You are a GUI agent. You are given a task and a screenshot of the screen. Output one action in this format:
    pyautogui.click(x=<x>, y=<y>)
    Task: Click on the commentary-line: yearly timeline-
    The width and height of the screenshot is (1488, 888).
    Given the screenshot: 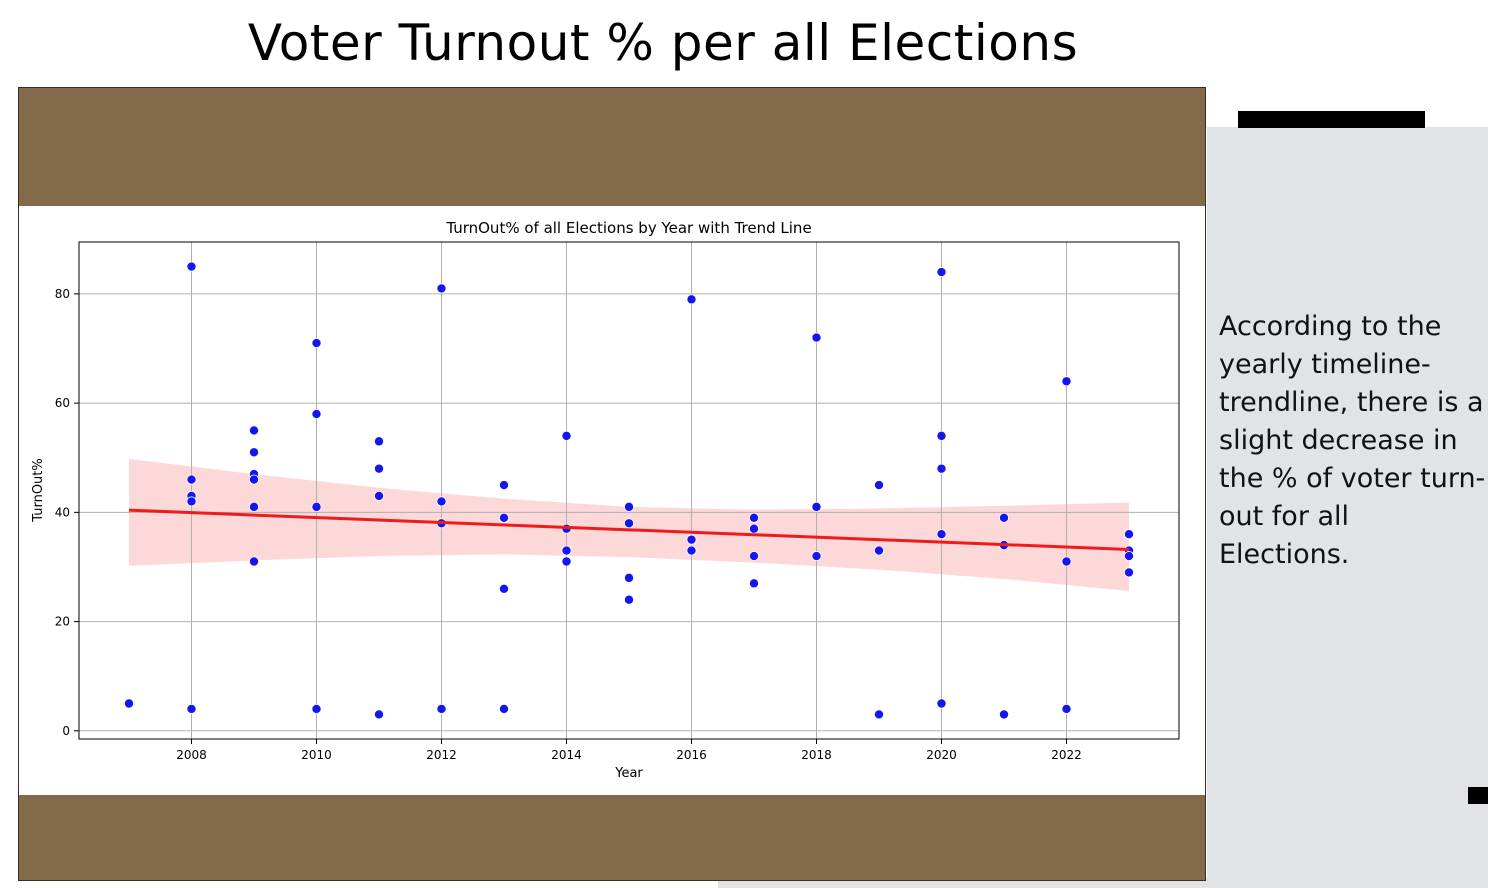 What is the action you would take?
    pyautogui.click(x=1325, y=364)
    